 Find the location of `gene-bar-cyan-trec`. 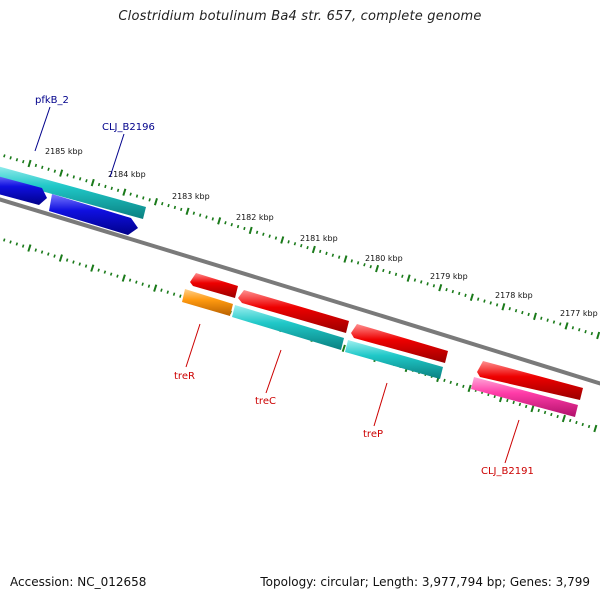

gene-bar-cyan-trec is located at coordinates (288, 327).